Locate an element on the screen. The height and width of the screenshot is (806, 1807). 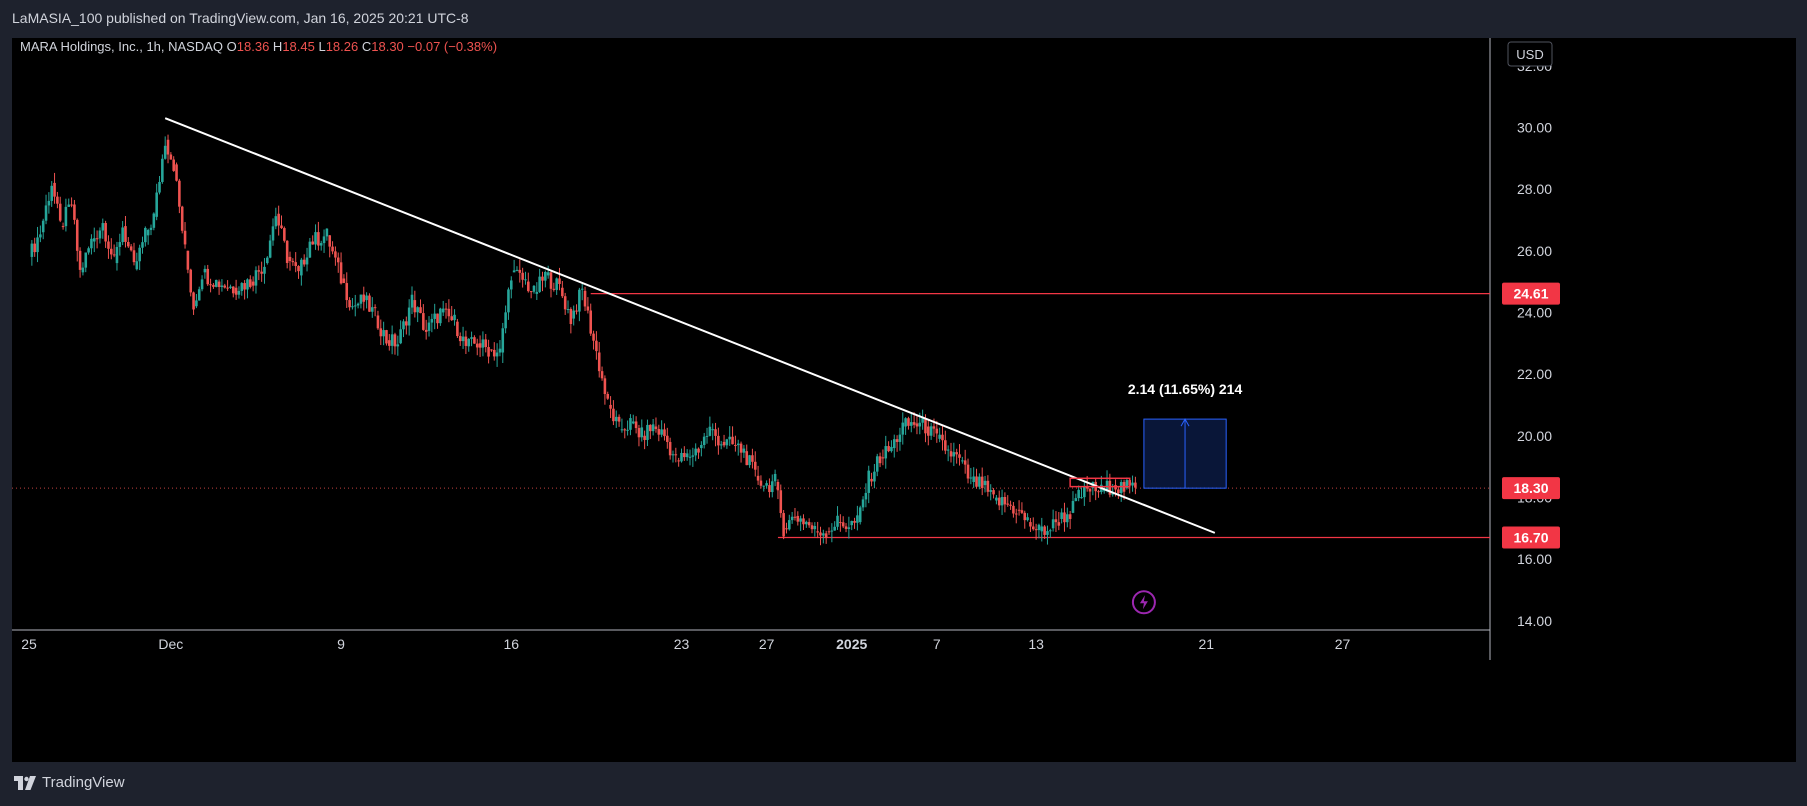
brand-logo: TradingView is located at coordinates (69, 782).